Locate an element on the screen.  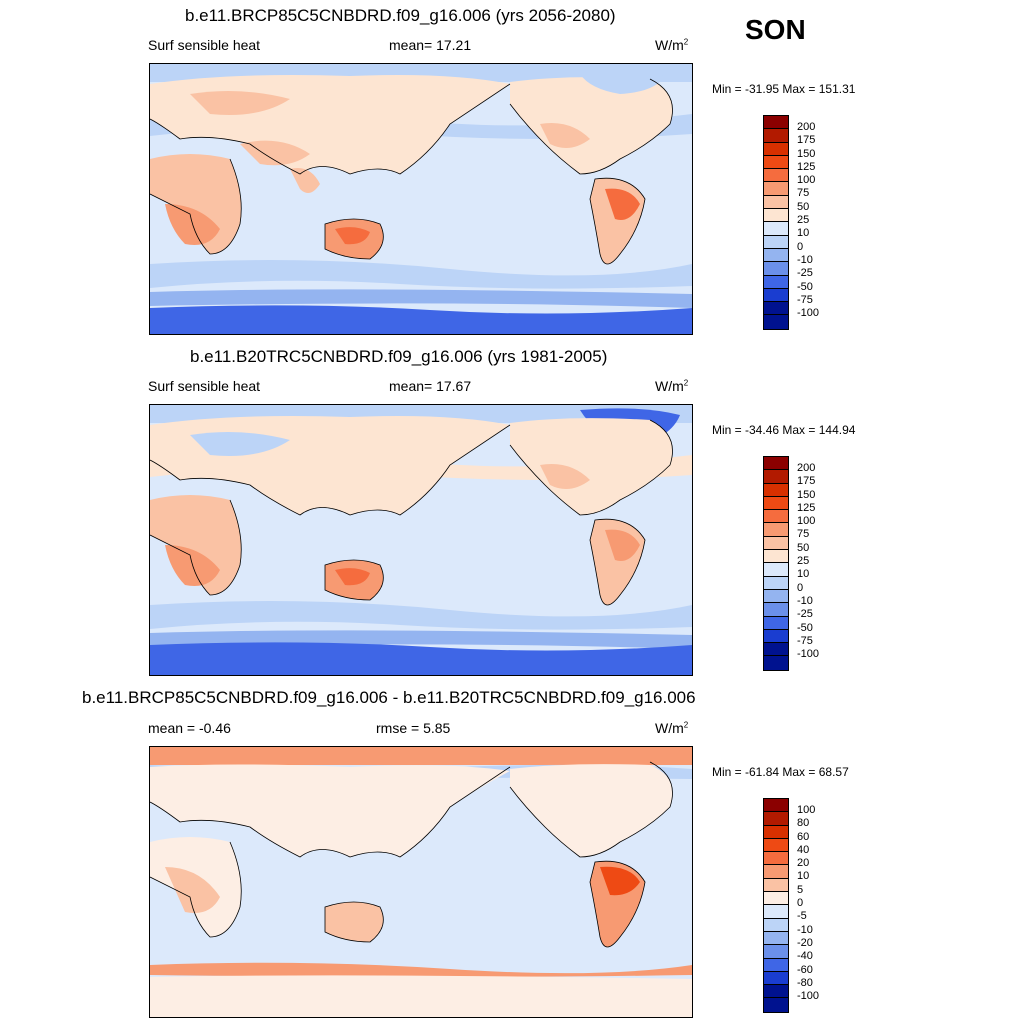
colorbar-tick-label: -40 is located at coordinates (805, 956).